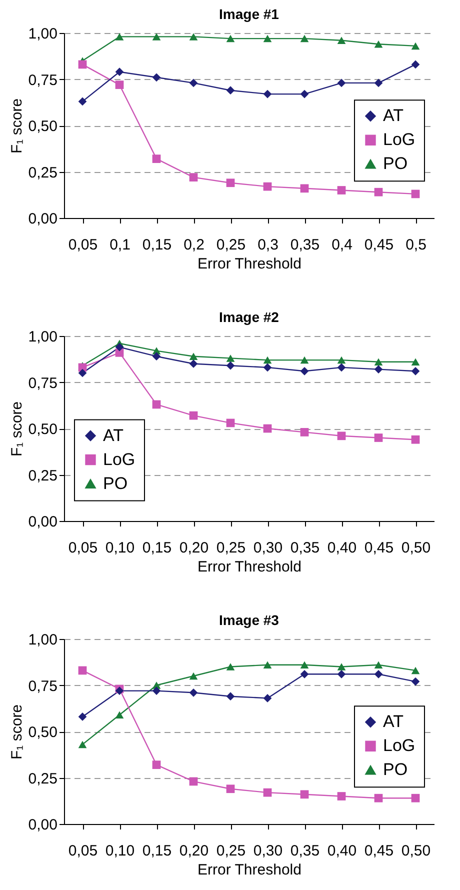 The image size is (460, 890). I want to click on y-axis-title: F₁ score, so click(17, 126).